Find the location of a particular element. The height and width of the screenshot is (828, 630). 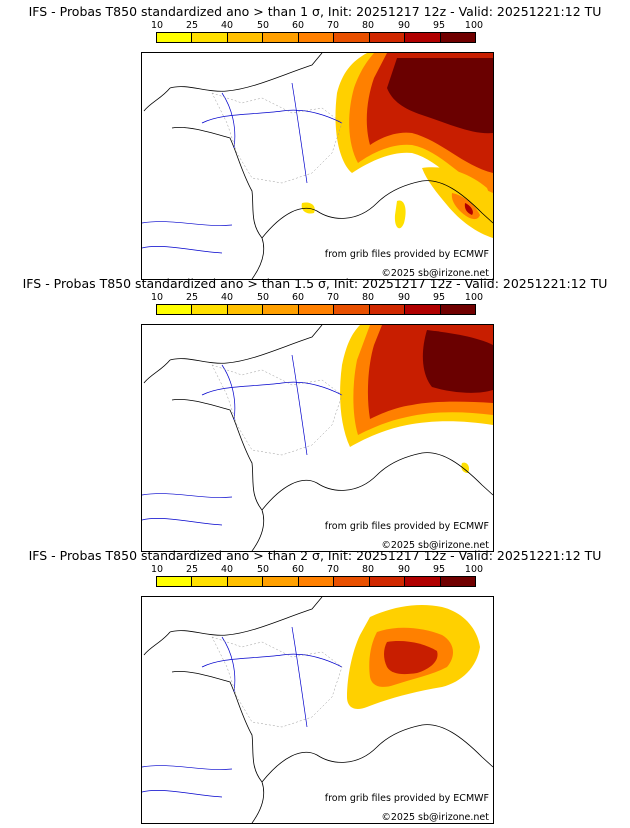

prob-area-italy is located at coordinates (465, 467).